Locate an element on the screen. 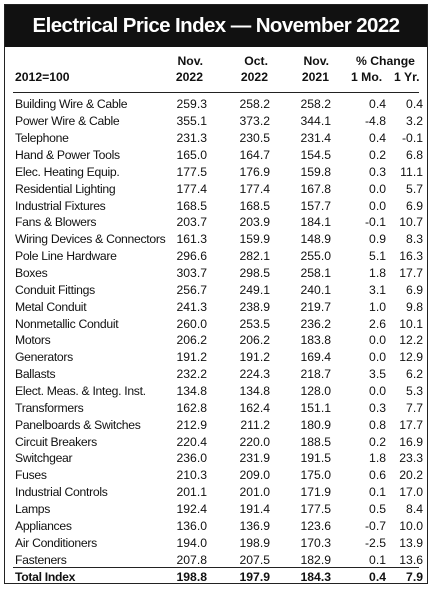 The image size is (434, 590). cell-nov21: 258.2 is located at coordinates (316, 104).